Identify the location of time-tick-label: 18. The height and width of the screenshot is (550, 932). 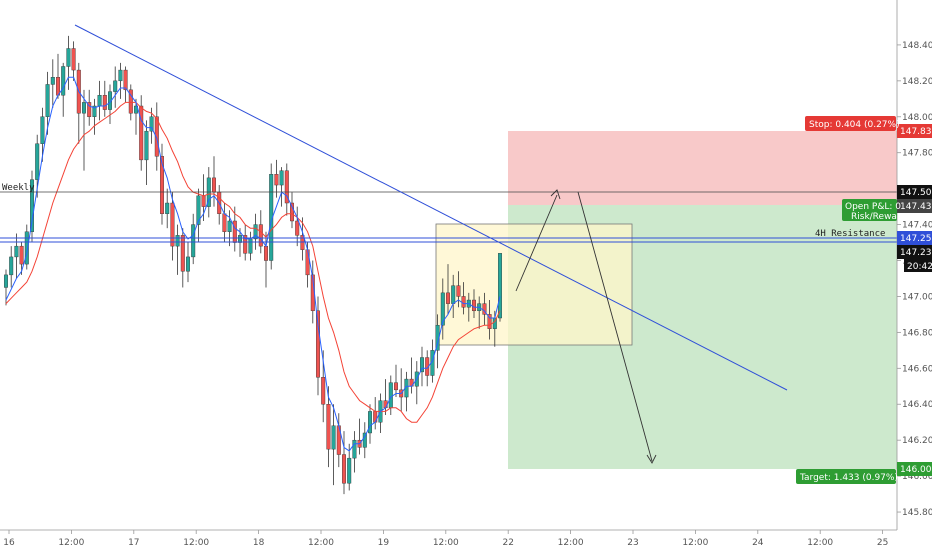
(259, 543).